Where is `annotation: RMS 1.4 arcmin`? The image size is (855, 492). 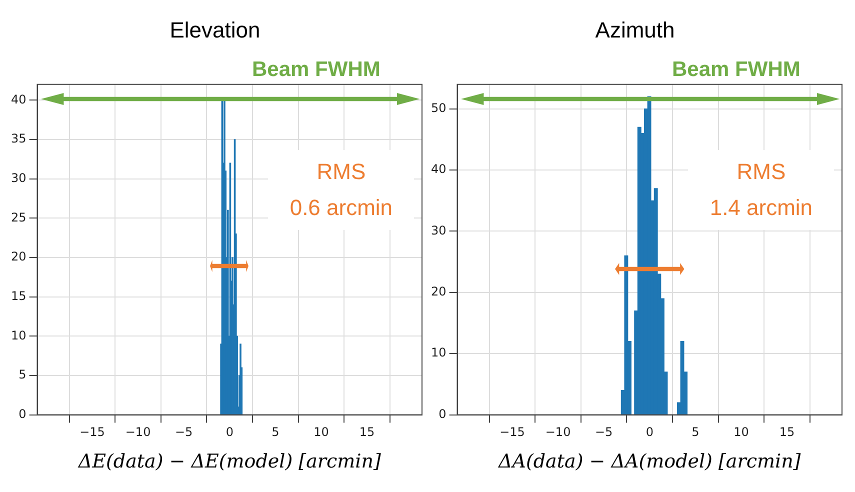
annotation: RMS 1.4 arcmin is located at coordinates (761, 190).